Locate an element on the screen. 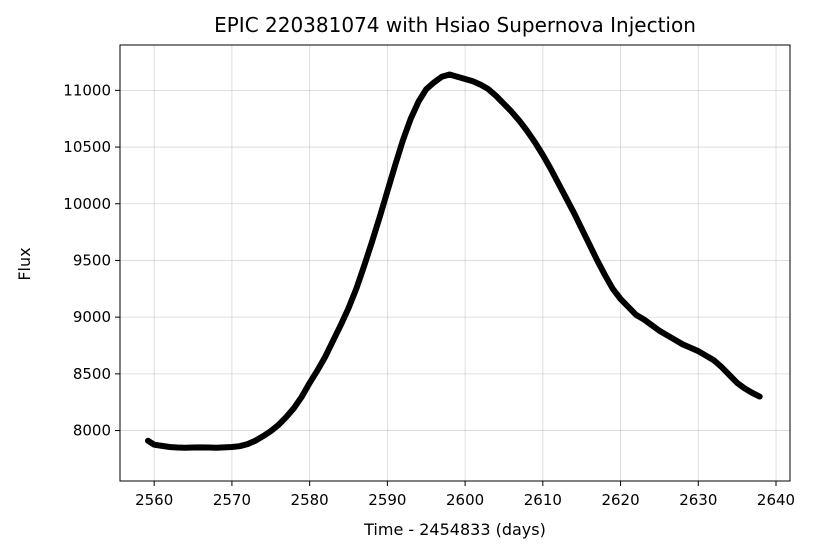  x-tick-label: 2620 is located at coordinates (620, 500).